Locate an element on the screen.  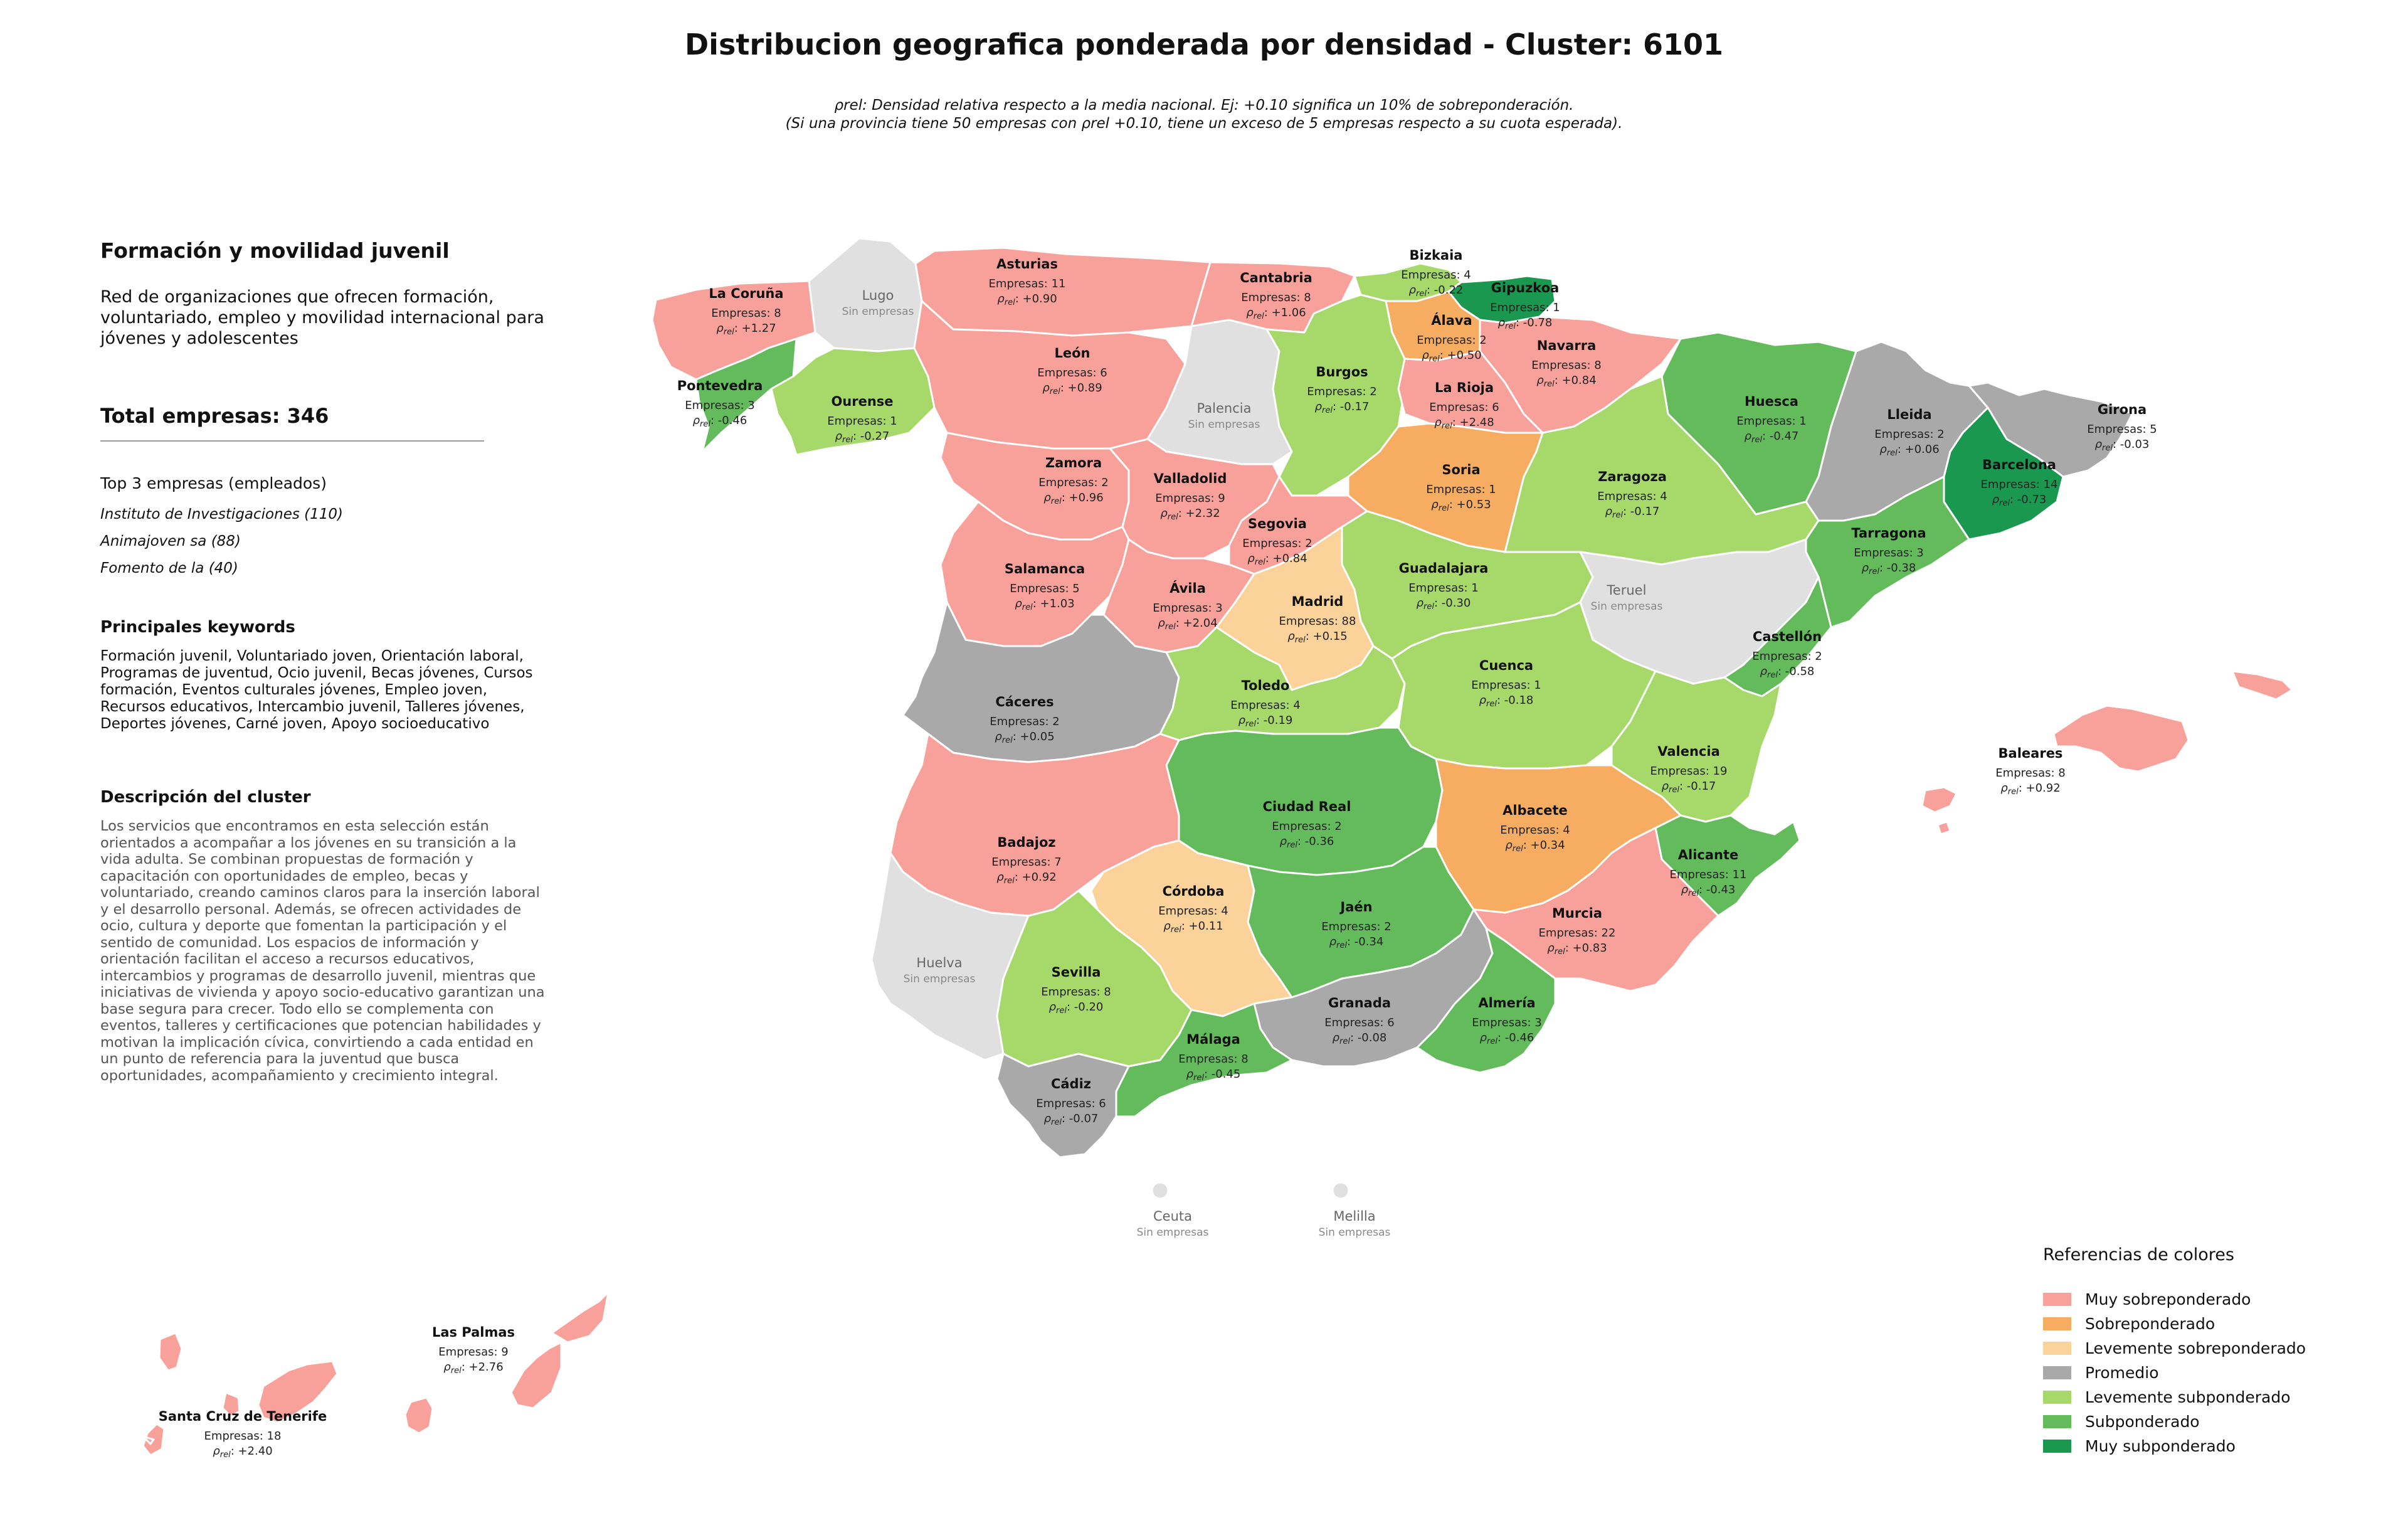
province-label-badajoz: Badajoz is located at coordinates (1026, 842).